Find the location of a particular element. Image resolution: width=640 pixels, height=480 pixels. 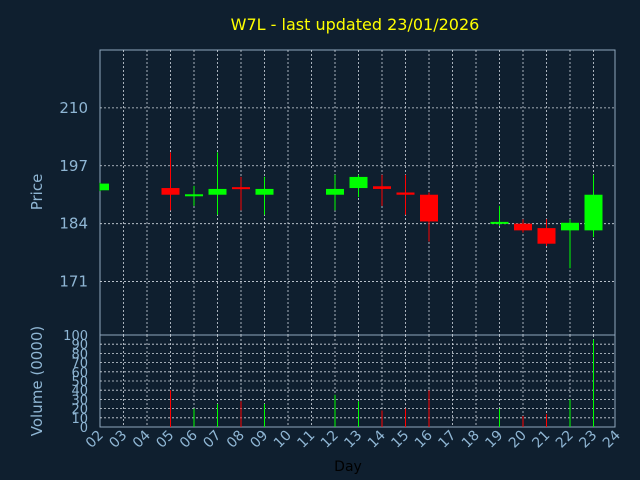

day-tick-label: 06 is located at coordinates (189, 439).